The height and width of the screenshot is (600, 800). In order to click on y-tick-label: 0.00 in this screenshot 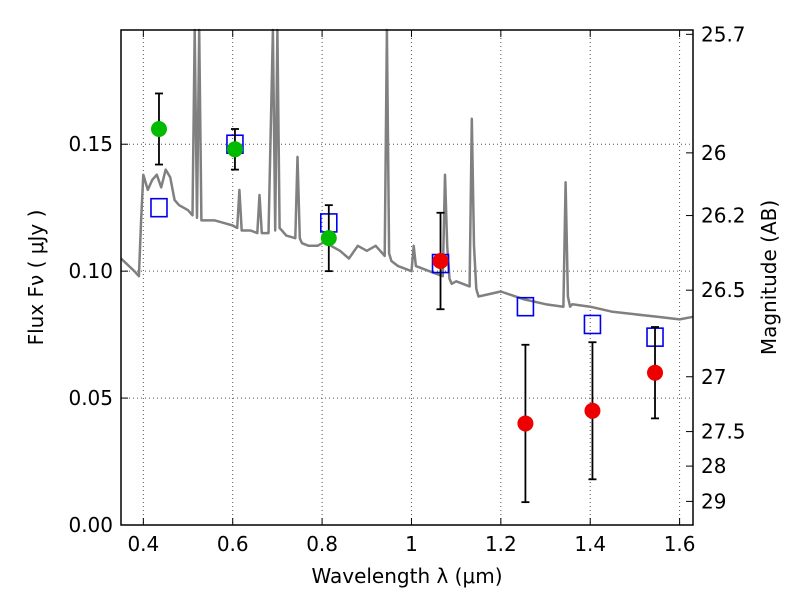, I will do `click(90, 525)`.